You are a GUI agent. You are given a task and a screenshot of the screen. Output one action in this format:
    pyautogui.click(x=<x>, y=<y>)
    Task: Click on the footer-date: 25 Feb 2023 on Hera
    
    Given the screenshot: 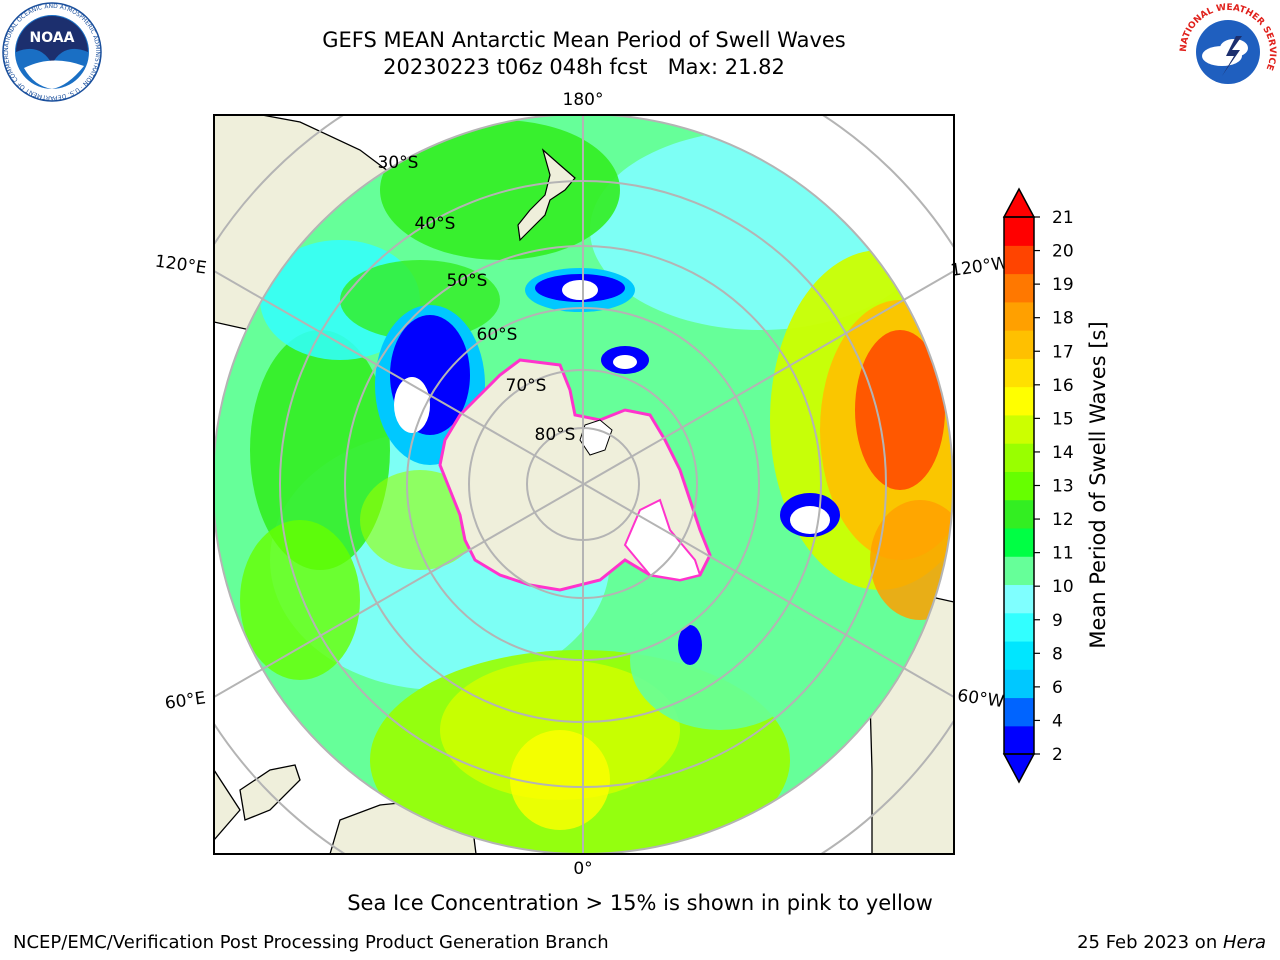 What is the action you would take?
    pyautogui.click(x=1171, y=942)
    